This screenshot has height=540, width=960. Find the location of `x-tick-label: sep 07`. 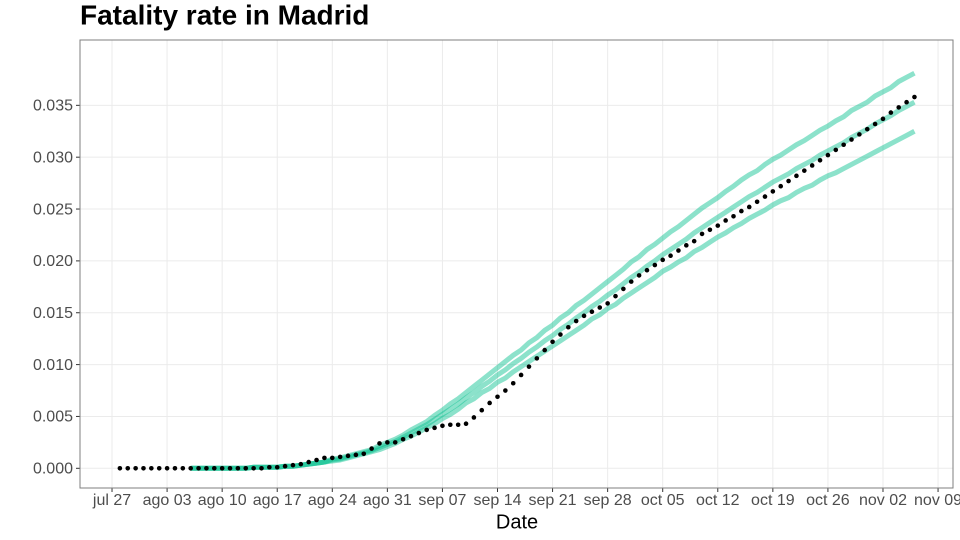

x-tick-label: sep 07 is located at coordinates (442, 500).